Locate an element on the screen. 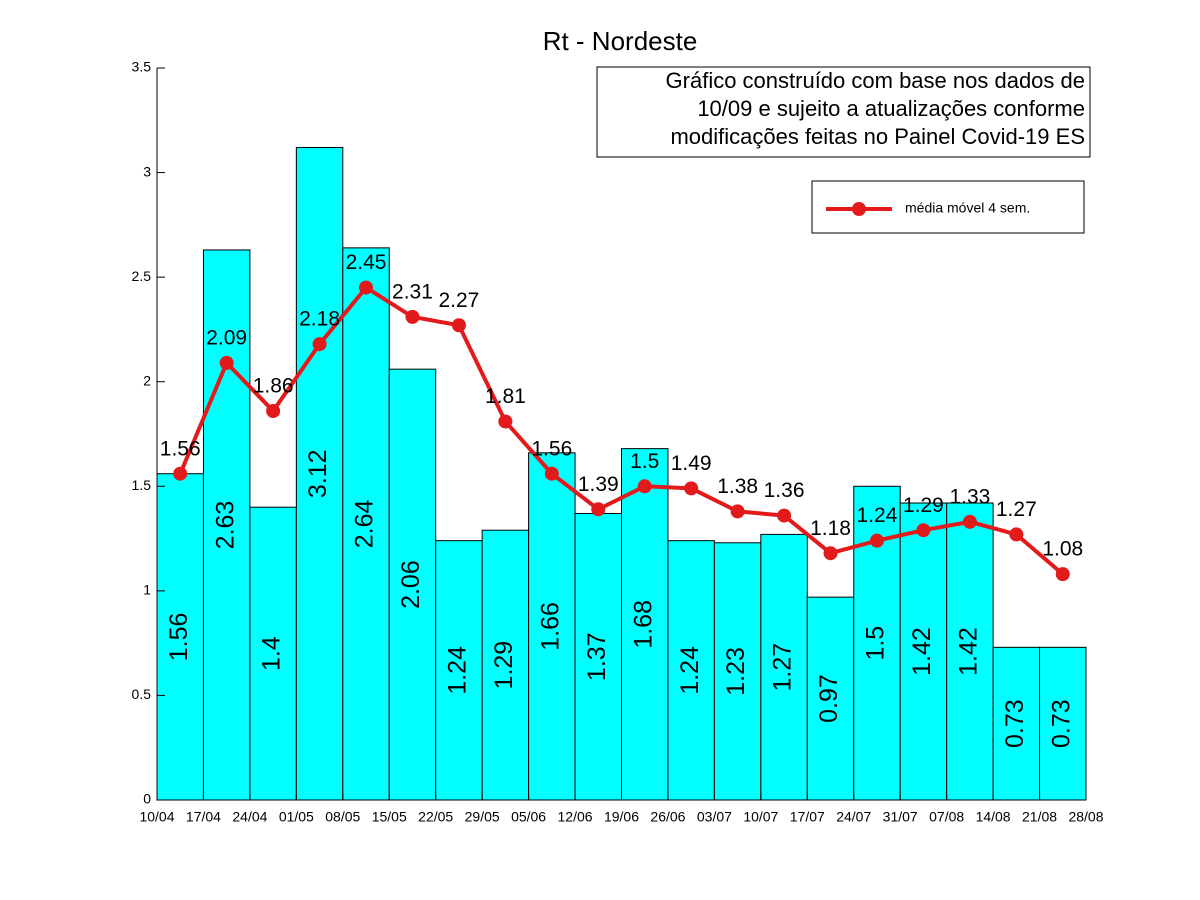 The height and width of the screenshot is (900, 1200). y-tick-label: 1 is located at coordinates (147, 590).